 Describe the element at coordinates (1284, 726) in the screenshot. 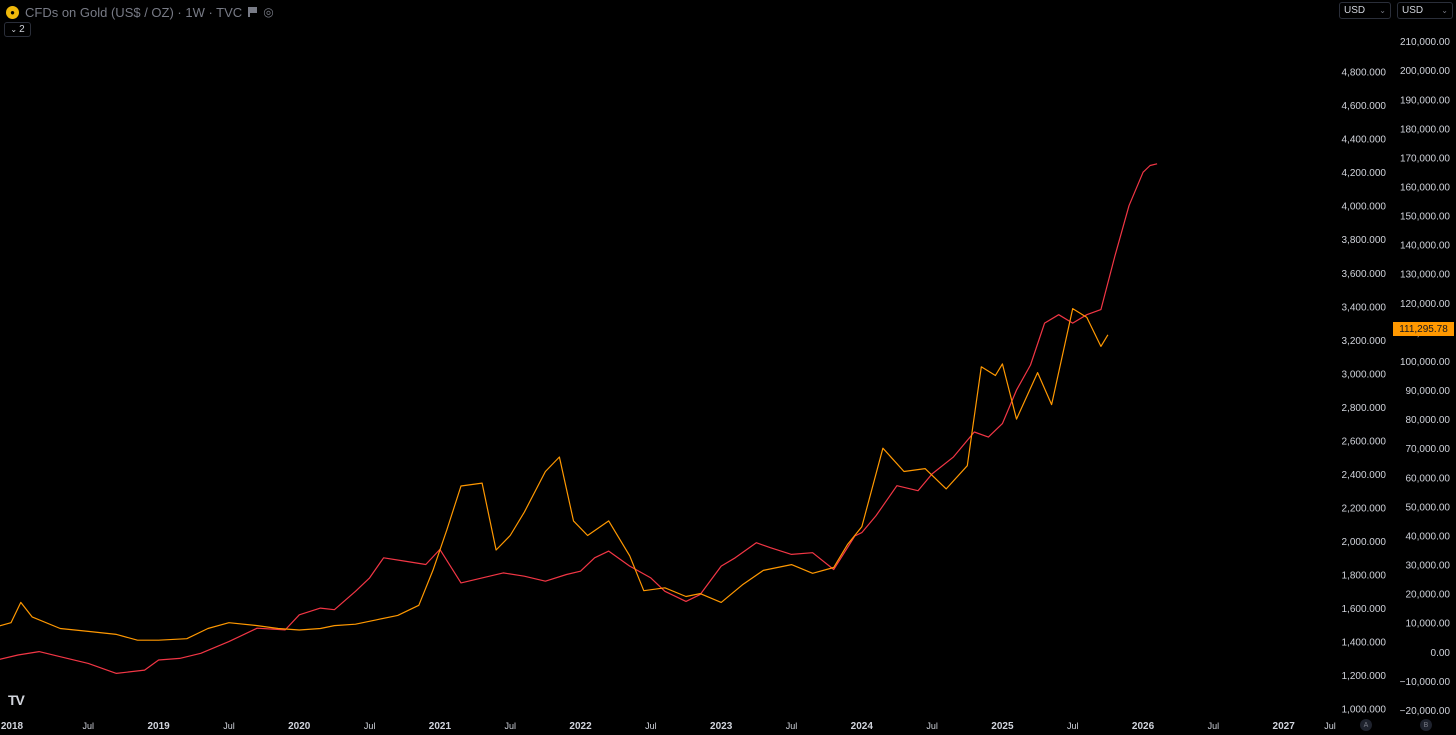

I see `x-axis-tick-label: 2027` at that location.